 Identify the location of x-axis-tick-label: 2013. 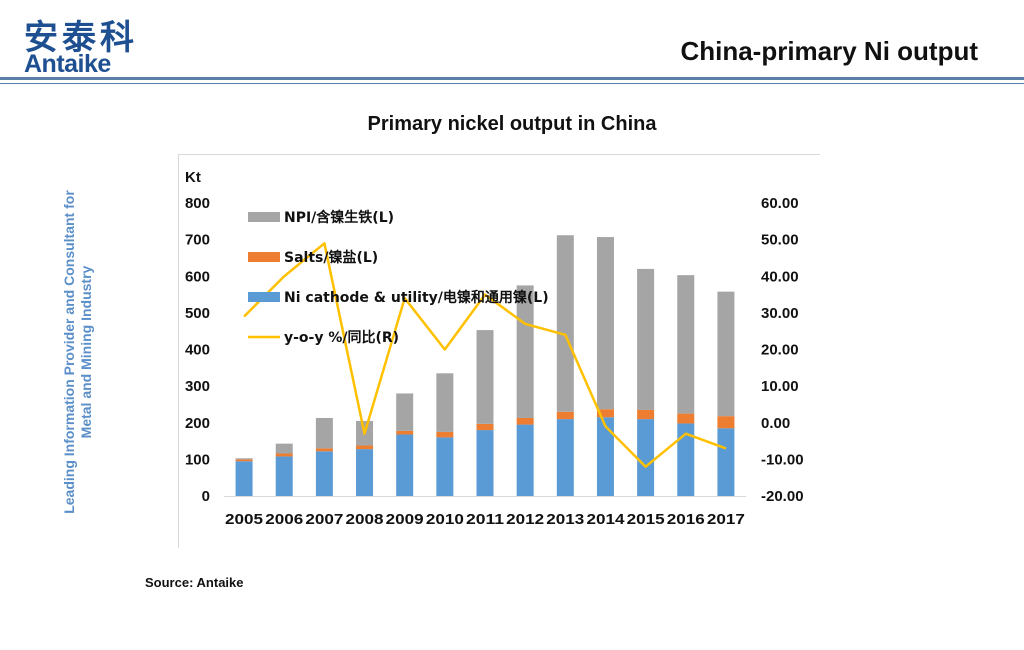
(565, 519).